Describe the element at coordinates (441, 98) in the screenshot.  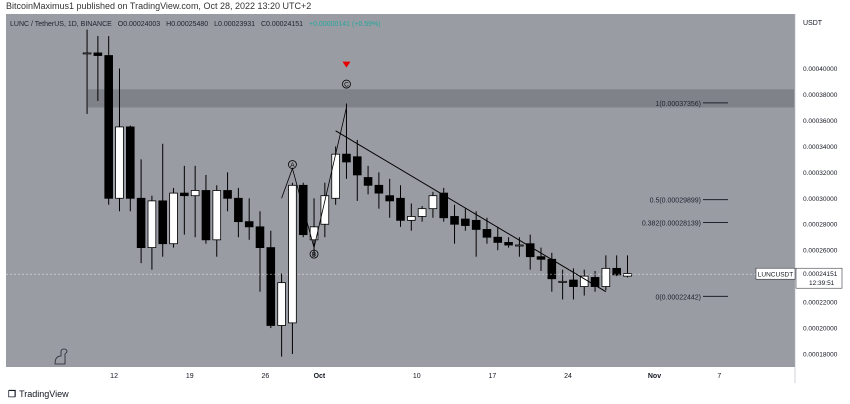
I see `resistance-zone` at that location.